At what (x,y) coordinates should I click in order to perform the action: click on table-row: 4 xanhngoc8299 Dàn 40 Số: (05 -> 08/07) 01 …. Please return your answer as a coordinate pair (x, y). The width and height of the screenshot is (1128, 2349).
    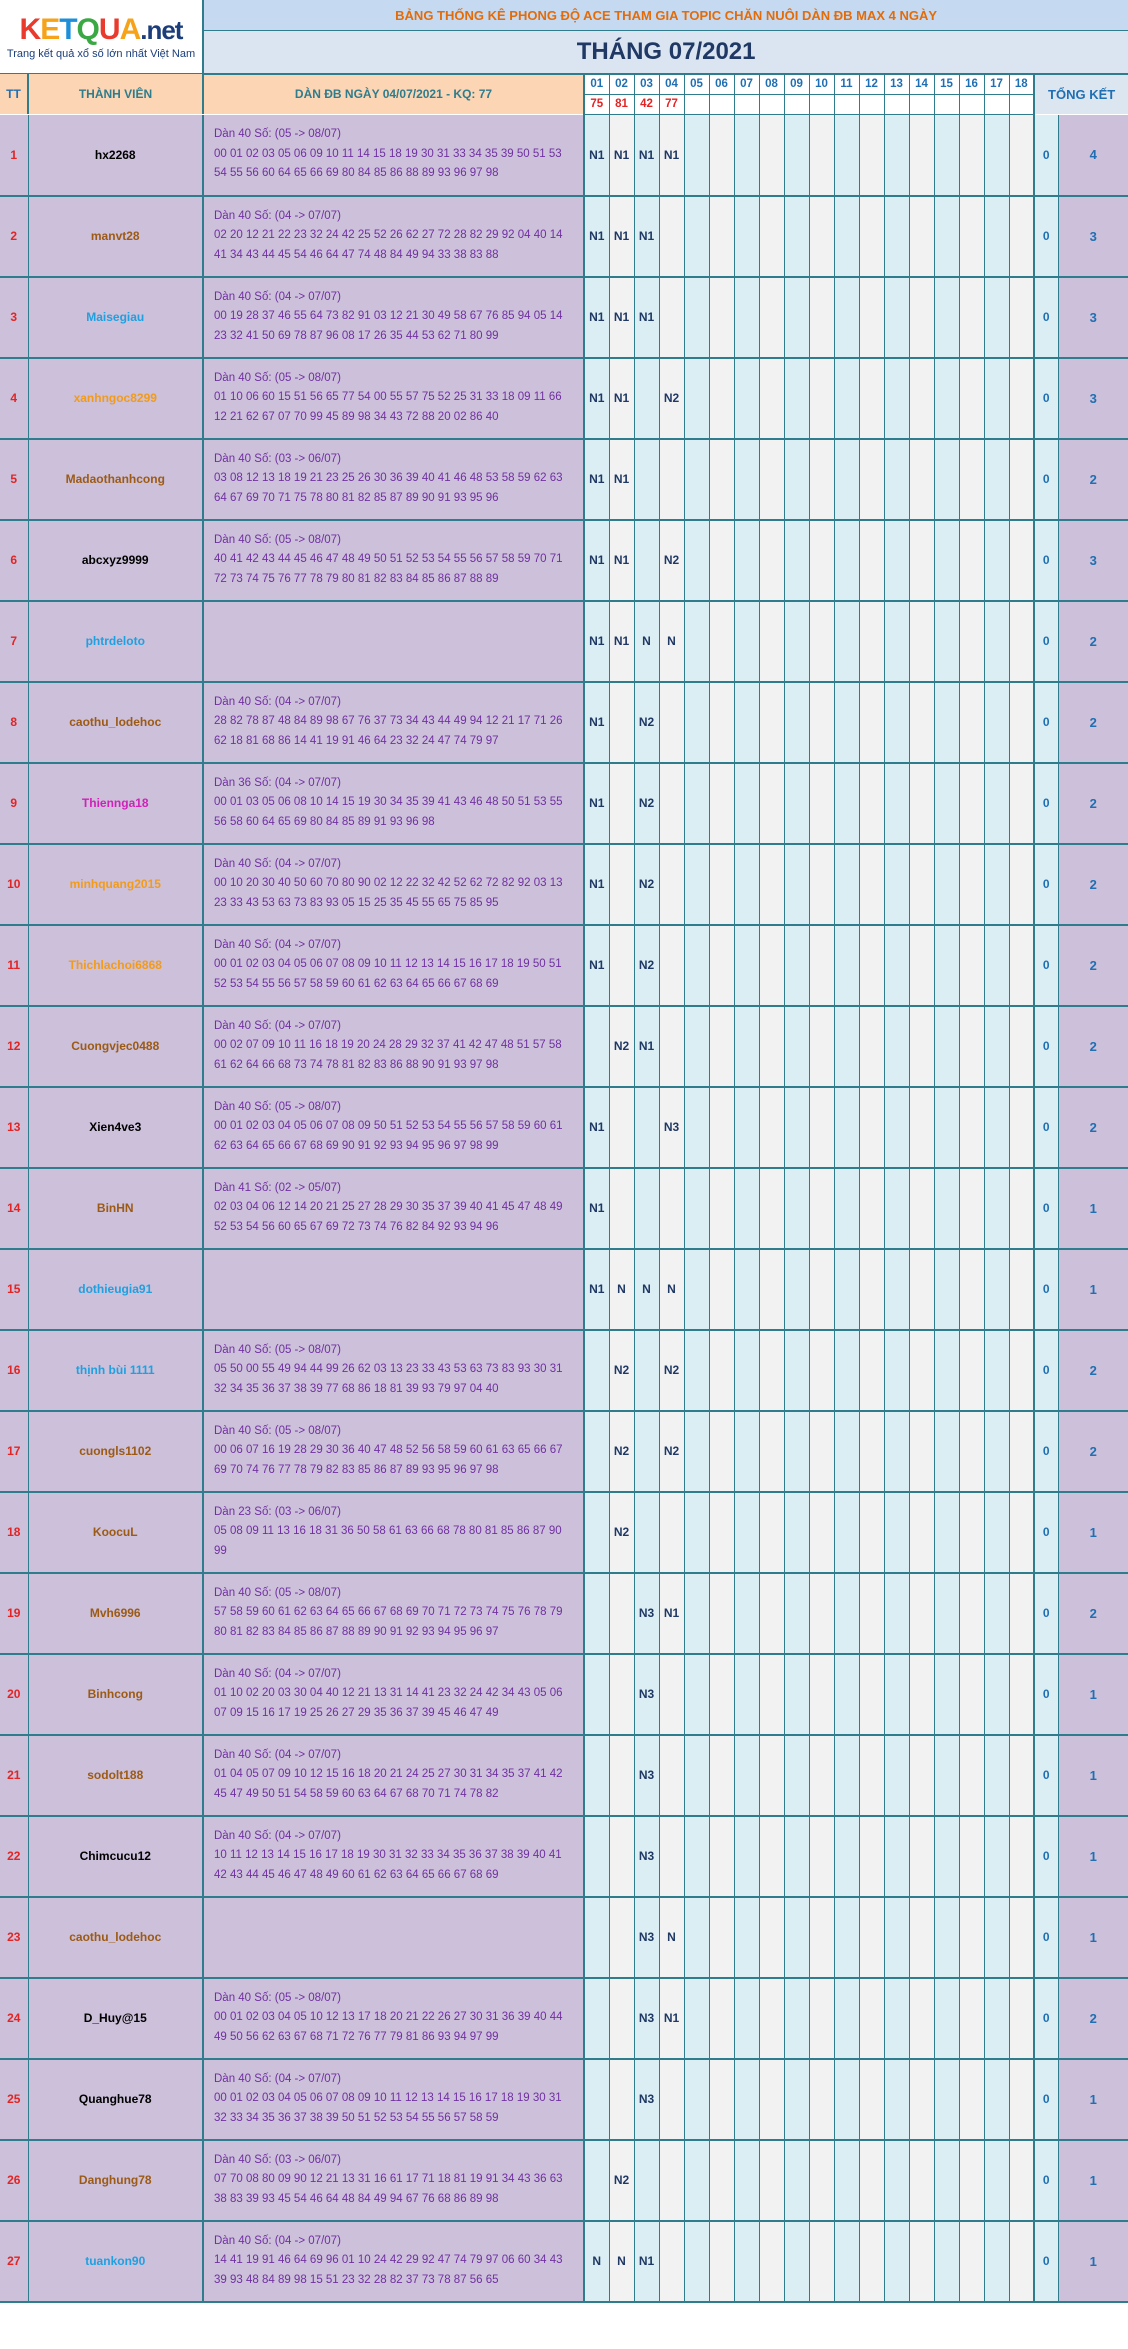
    Looking at the image, I should click on (564, 398).